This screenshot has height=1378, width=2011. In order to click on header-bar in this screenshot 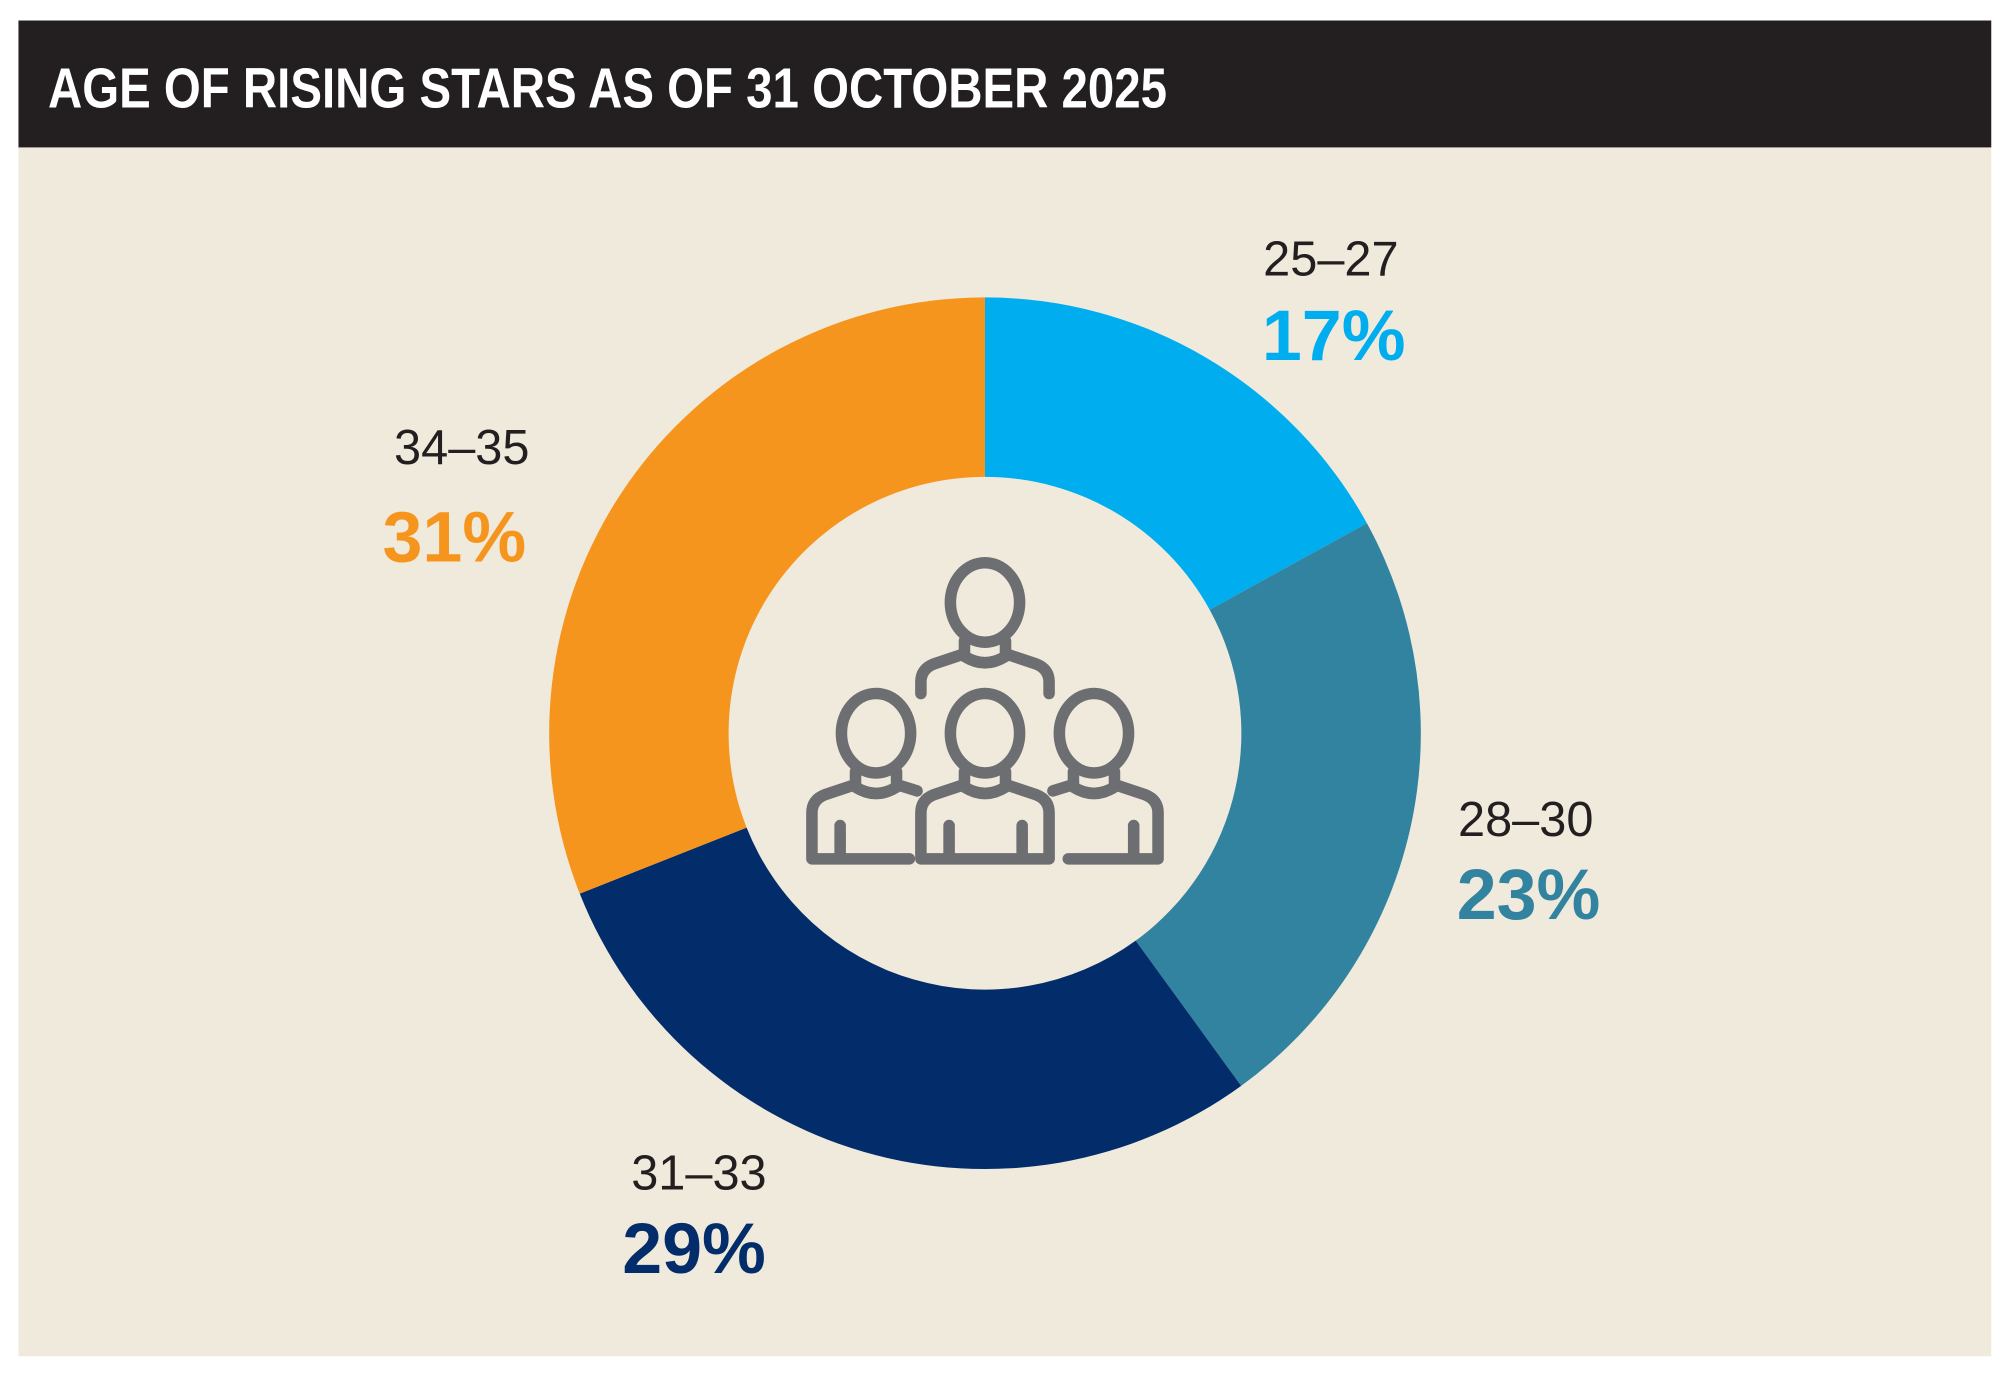, I will do `click(1005, 84)`.